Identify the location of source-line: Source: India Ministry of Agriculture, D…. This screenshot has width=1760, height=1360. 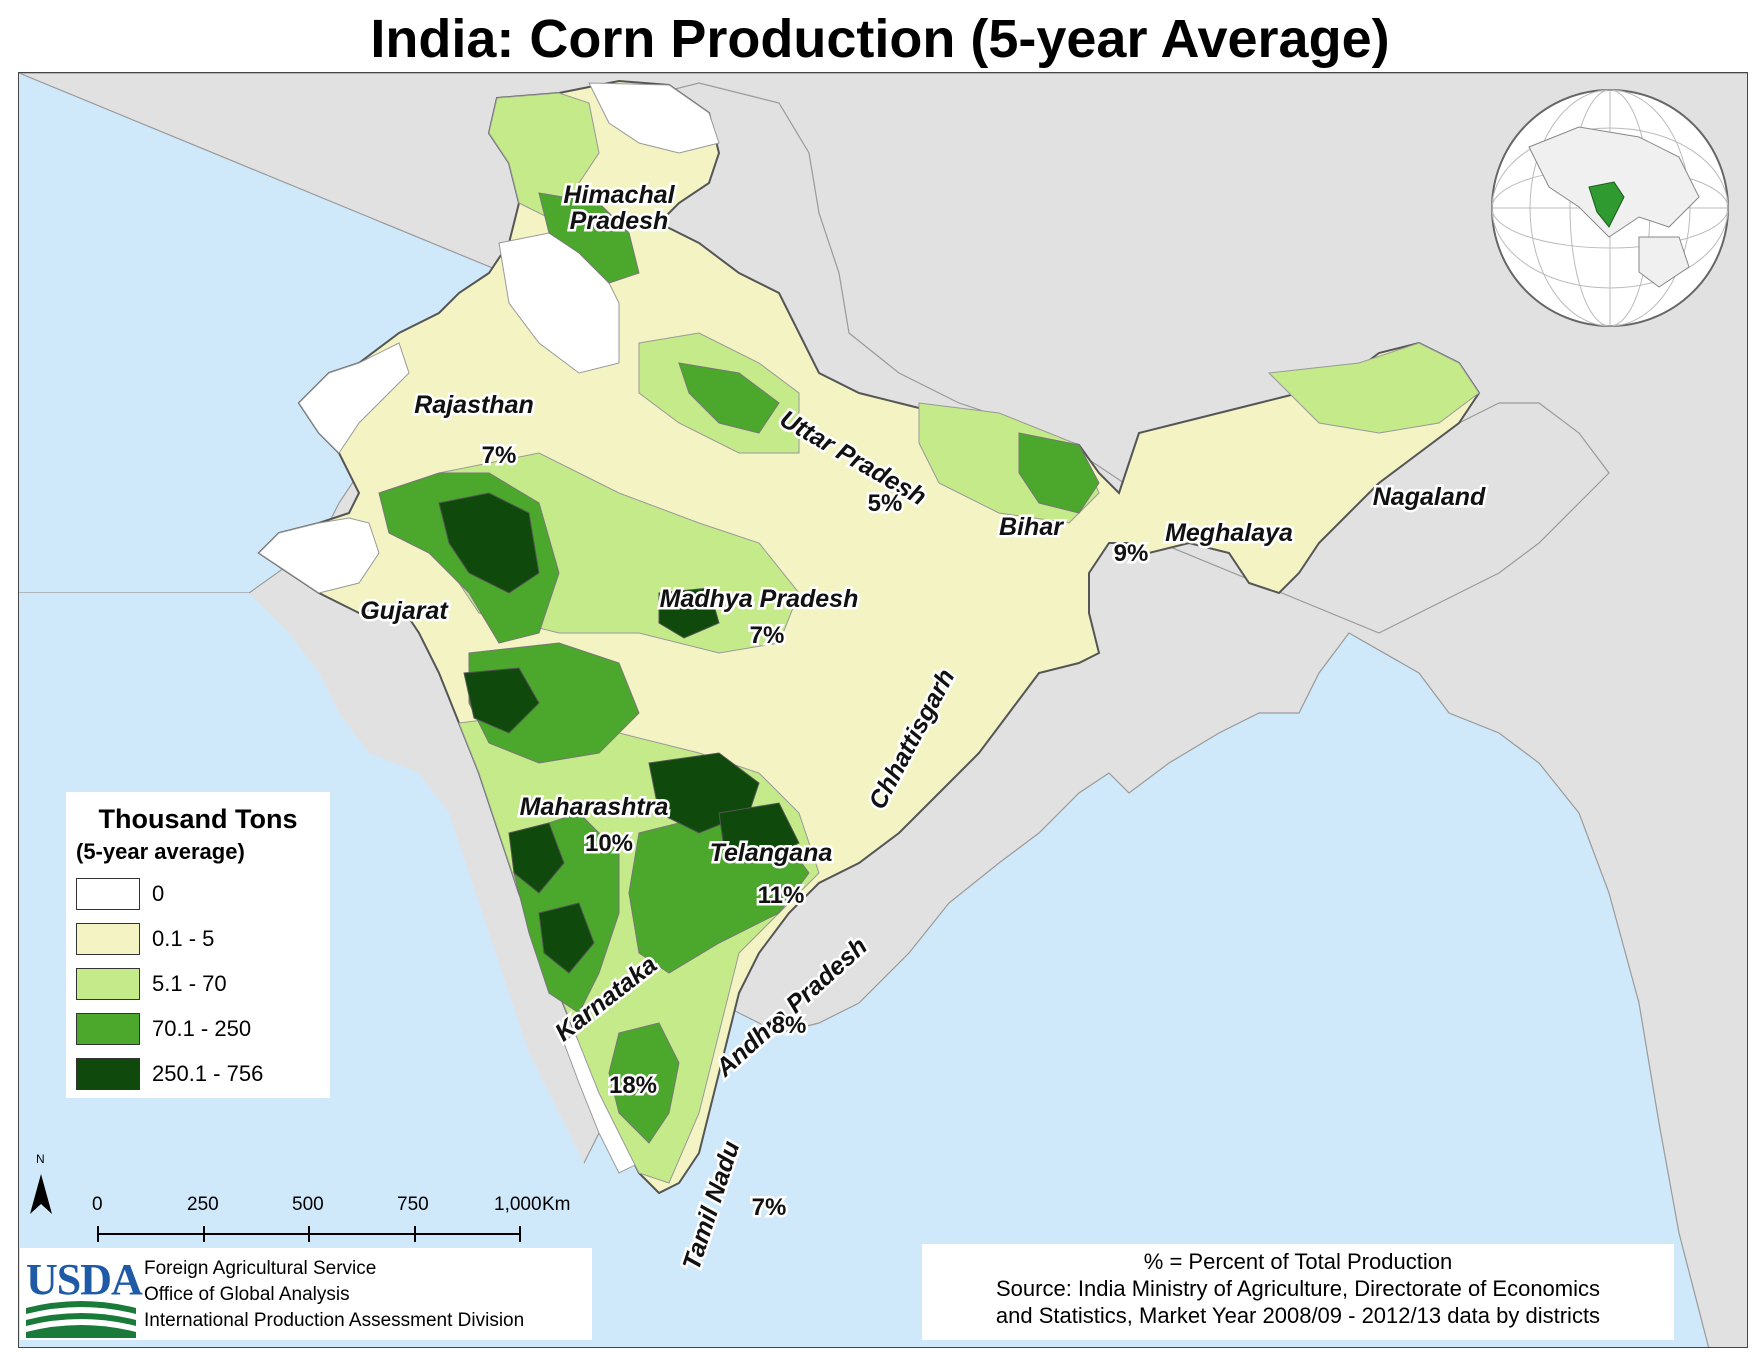
(1298, 1288).